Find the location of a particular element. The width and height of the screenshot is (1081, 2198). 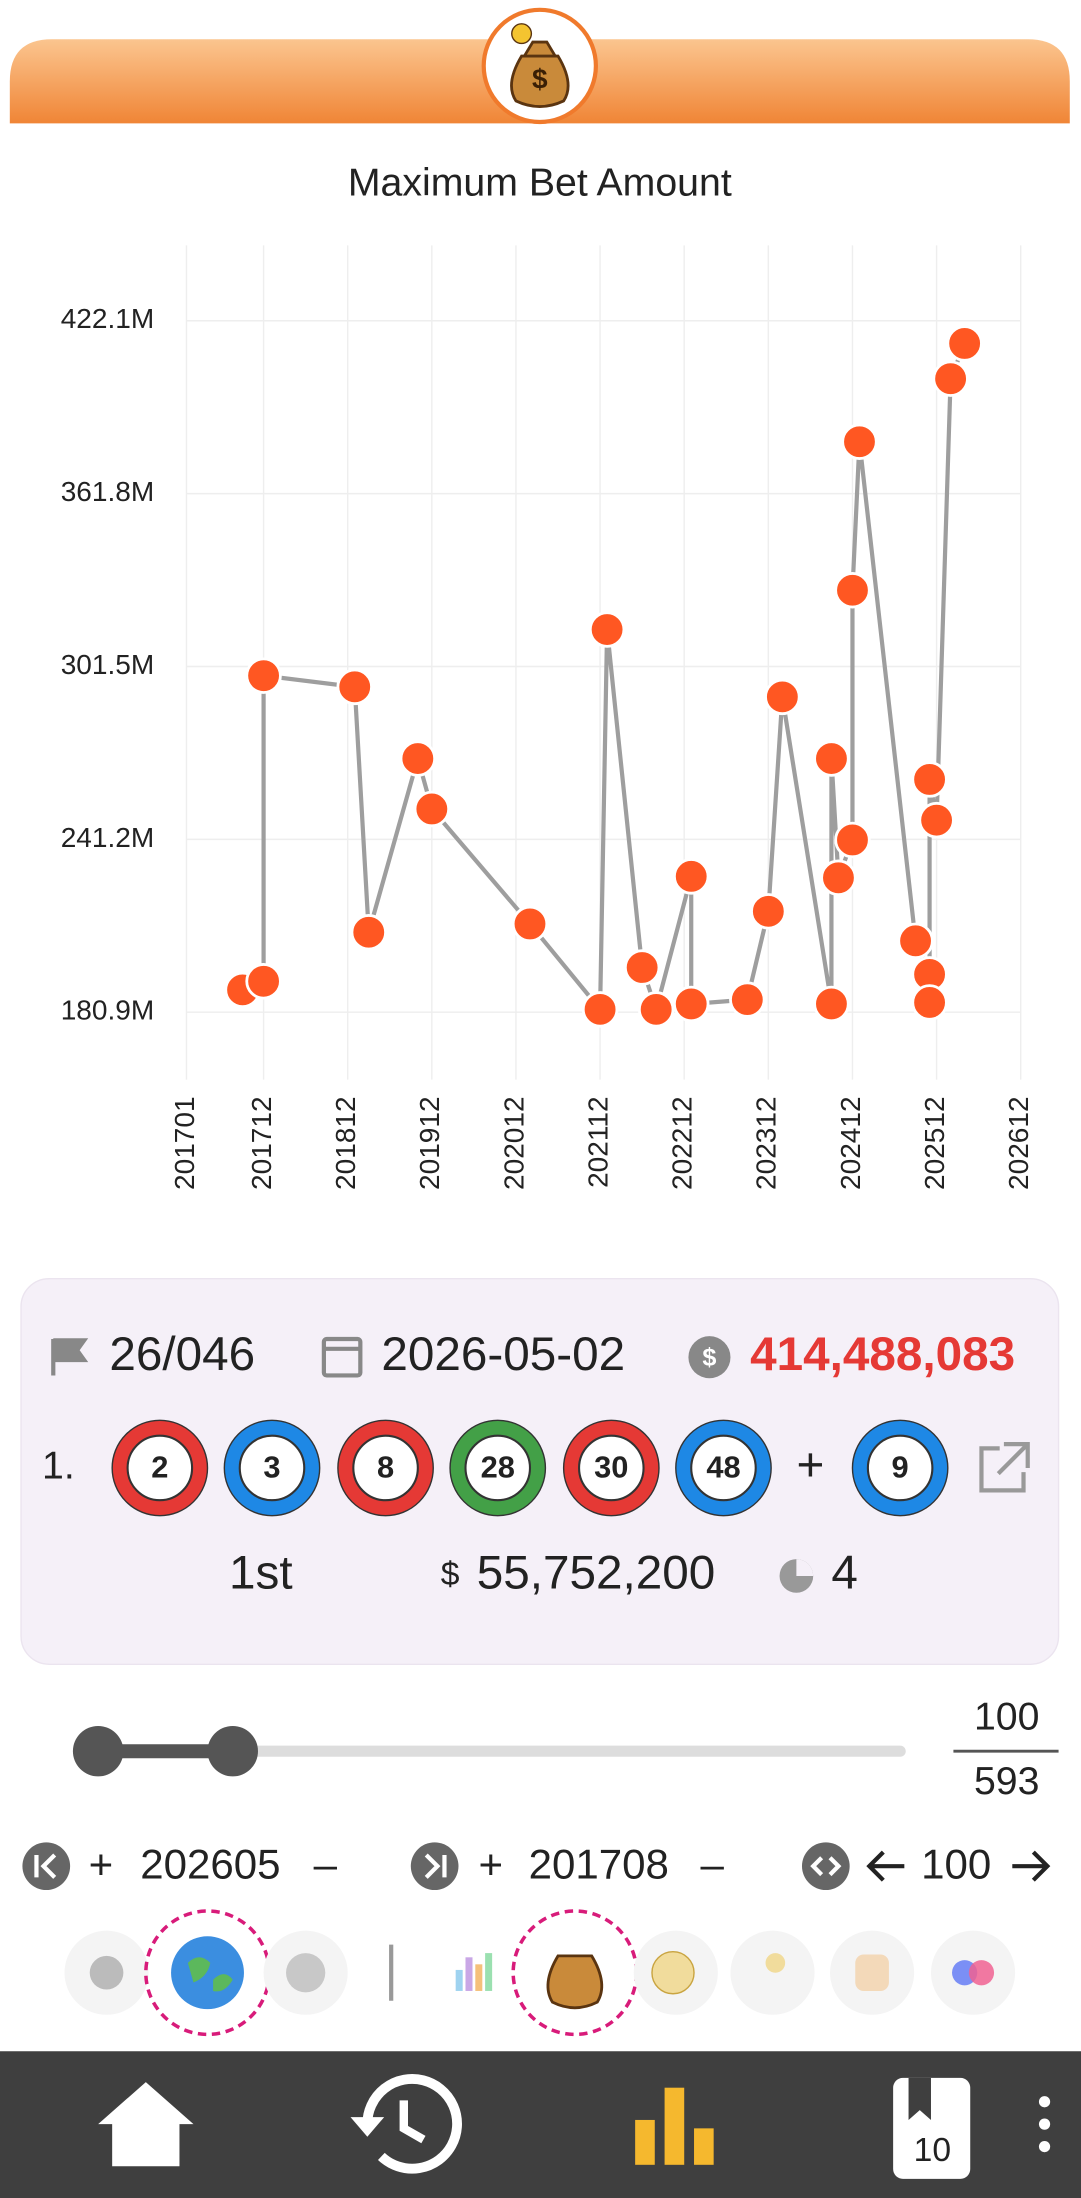

globe-icon is located at coordinates (207, 1973).